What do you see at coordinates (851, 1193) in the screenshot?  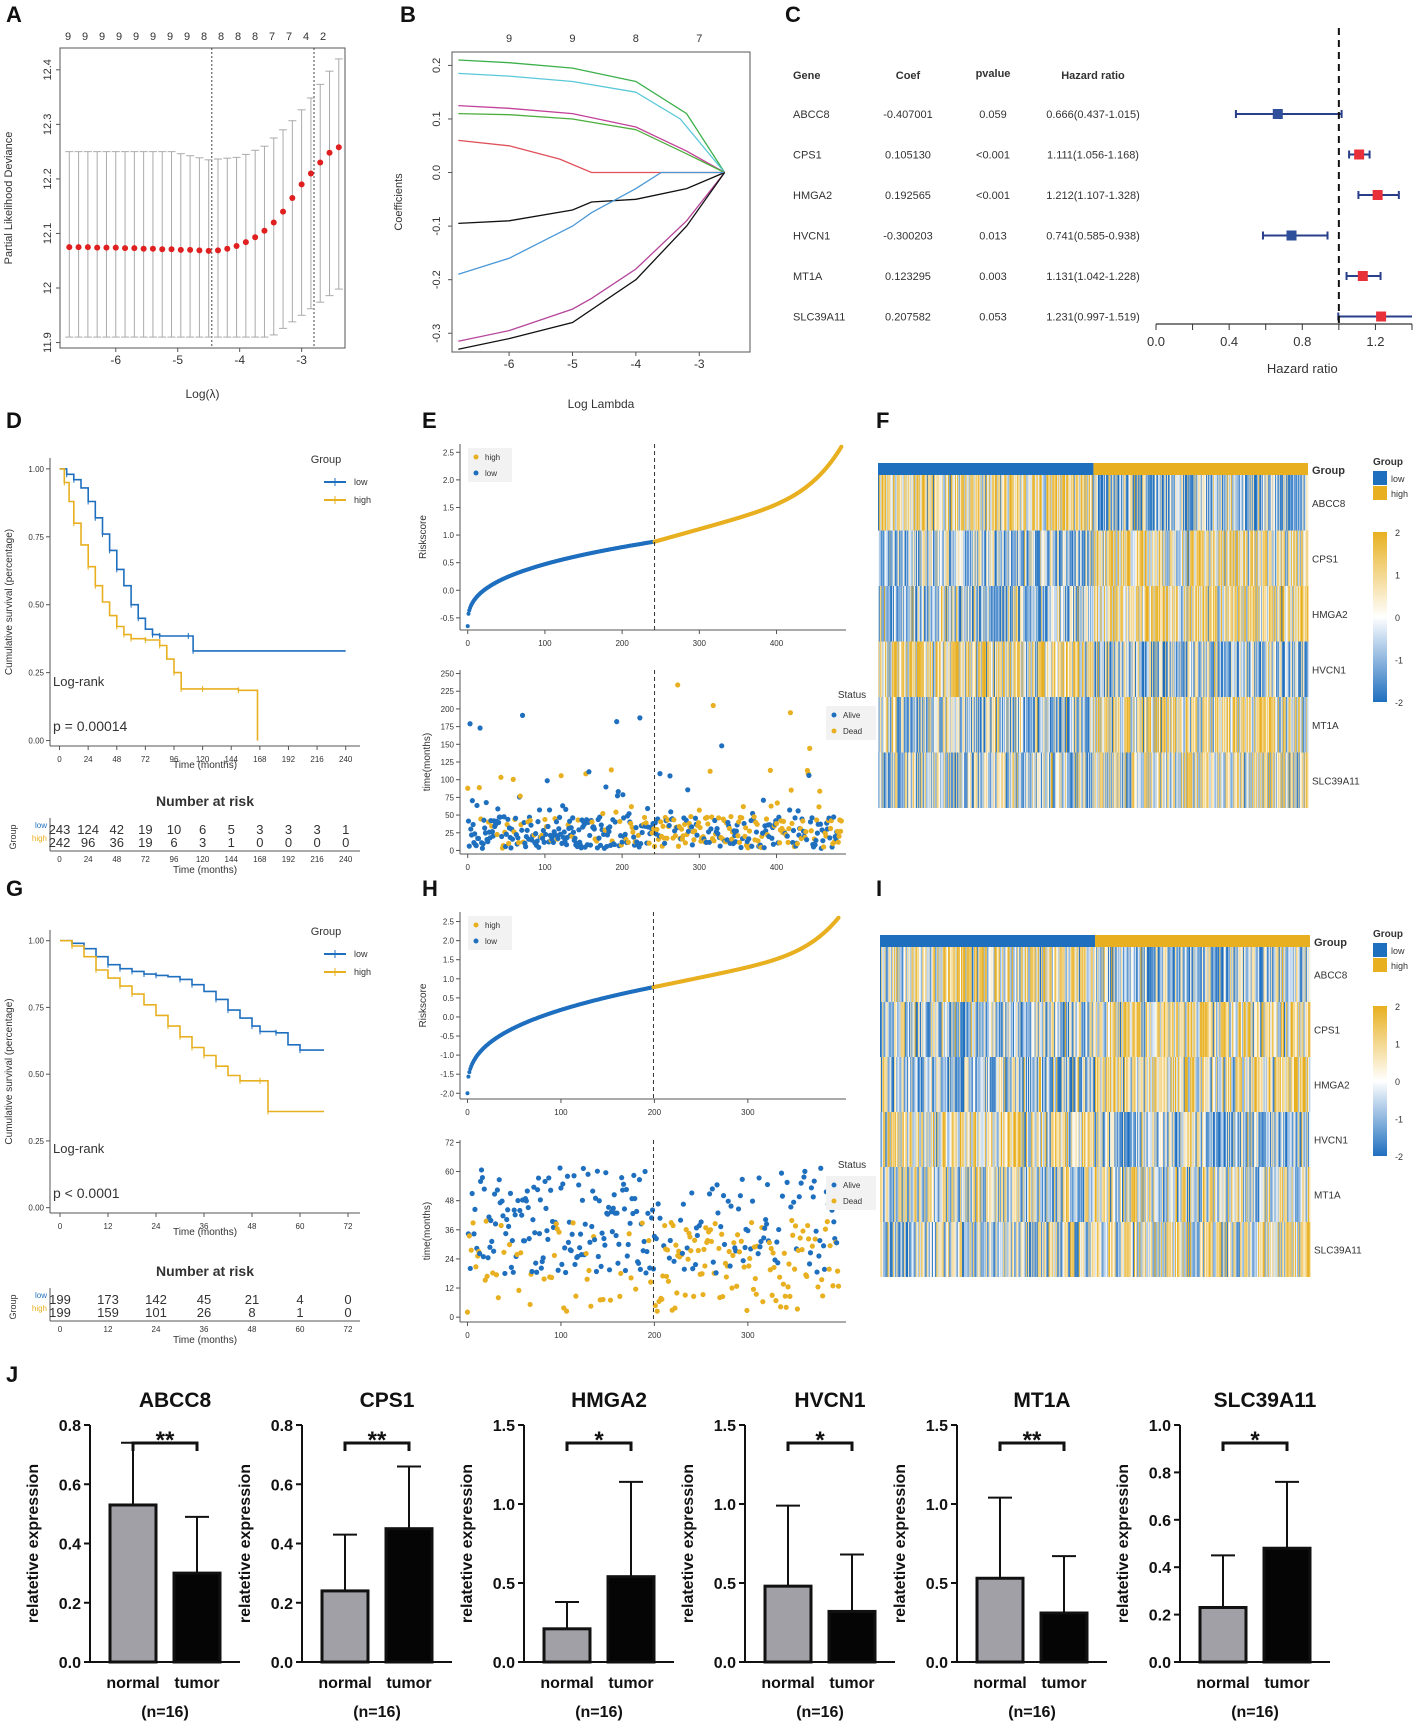 I see `h-bottom-legend-bg` at bounding box center [851, 1193].